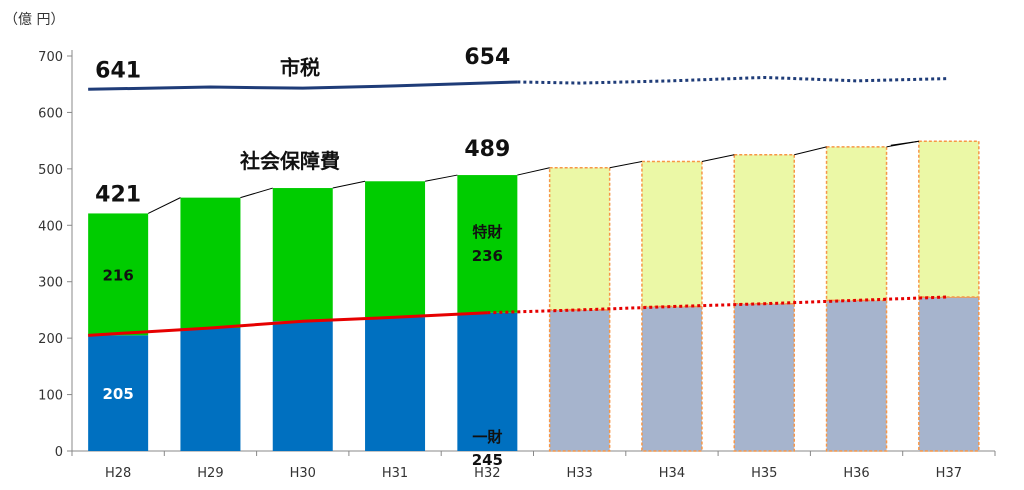 Image resolution: width=1024 pixels, height=490 pixels. I want to click on social-series-title: 社会保障費, so click(289, 161).